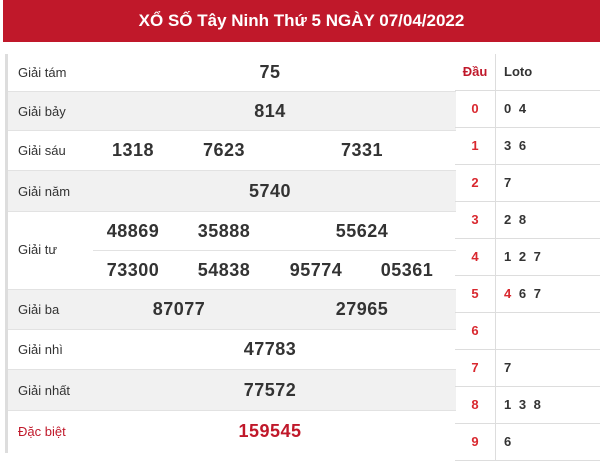  Describe the element at coordinates (42, 431) in the screenshot. I see `prize-label: Đặc biệt` at that location.